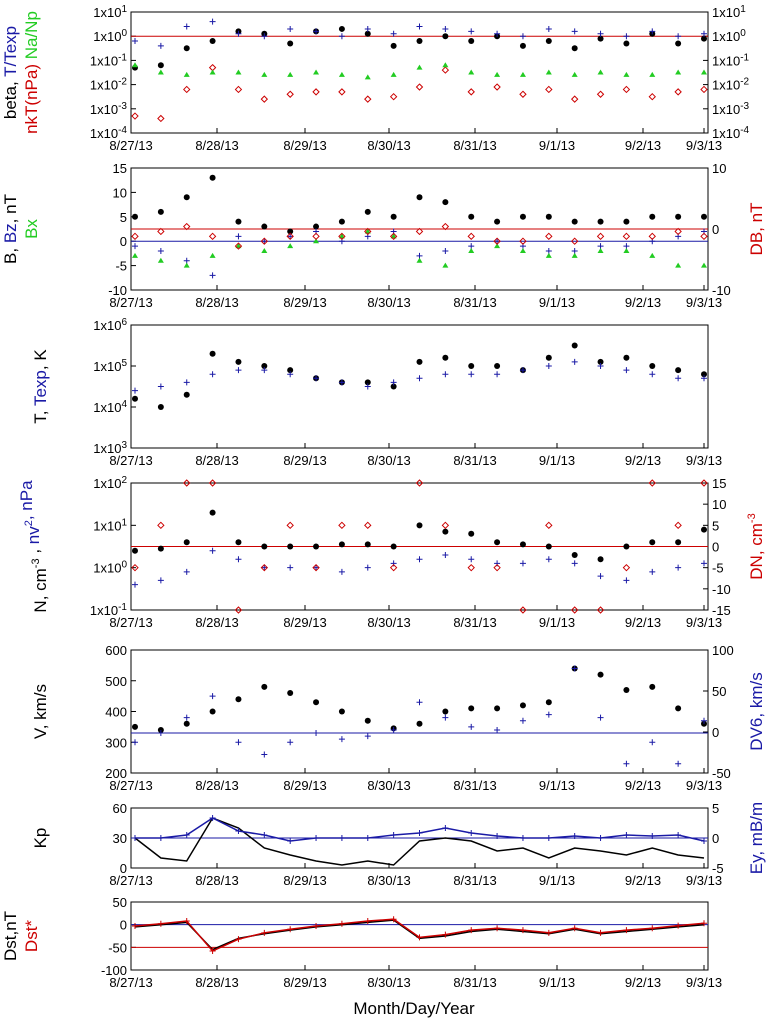 This screenshot has height=1024, width=769. Describe the element at coordinates (419, 936) in the screenshot. I see `panel-6-frame` at that location.